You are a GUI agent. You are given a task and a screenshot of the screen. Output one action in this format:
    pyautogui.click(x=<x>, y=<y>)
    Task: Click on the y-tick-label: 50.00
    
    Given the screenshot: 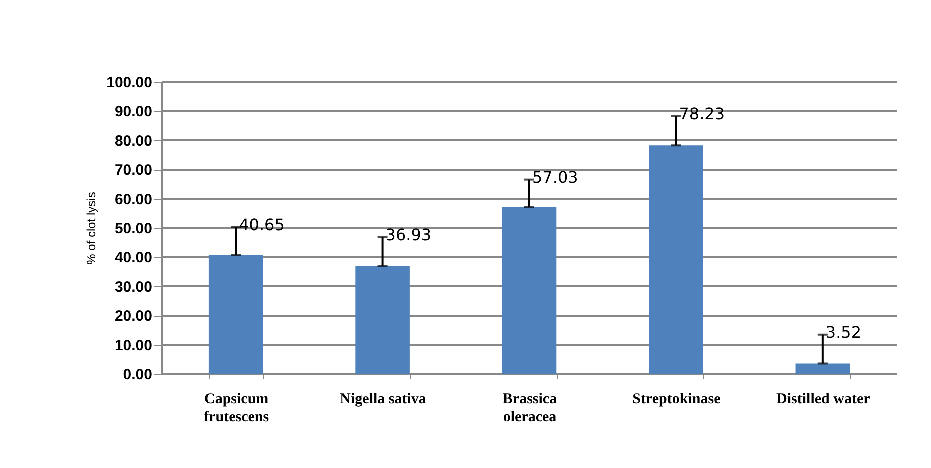 What is the action you would take?
    pyautogui.click(x=133, y=229)
    